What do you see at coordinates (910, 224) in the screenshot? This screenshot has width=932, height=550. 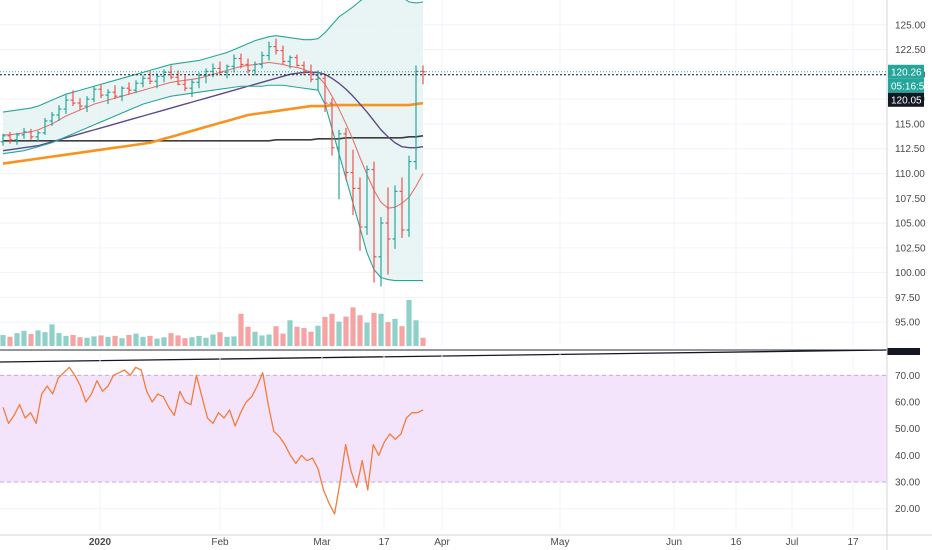 I see `price-tick-label: 105.00` at bounding box center [910, 224].